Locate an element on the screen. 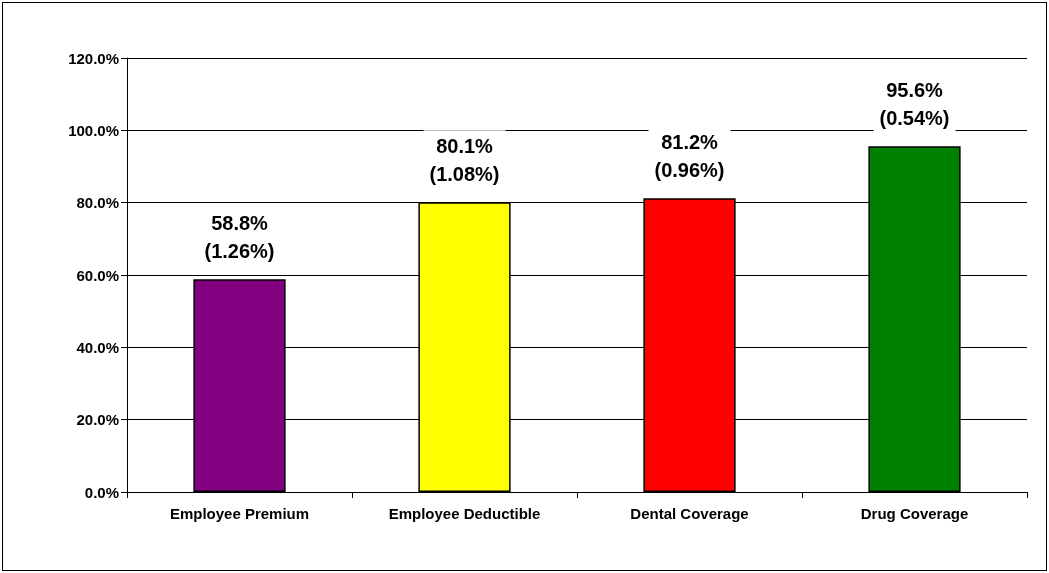 The width and height of the screenshot is (1049, 573). y-tick-label: 0.0% is located at coordinates (101, 492).